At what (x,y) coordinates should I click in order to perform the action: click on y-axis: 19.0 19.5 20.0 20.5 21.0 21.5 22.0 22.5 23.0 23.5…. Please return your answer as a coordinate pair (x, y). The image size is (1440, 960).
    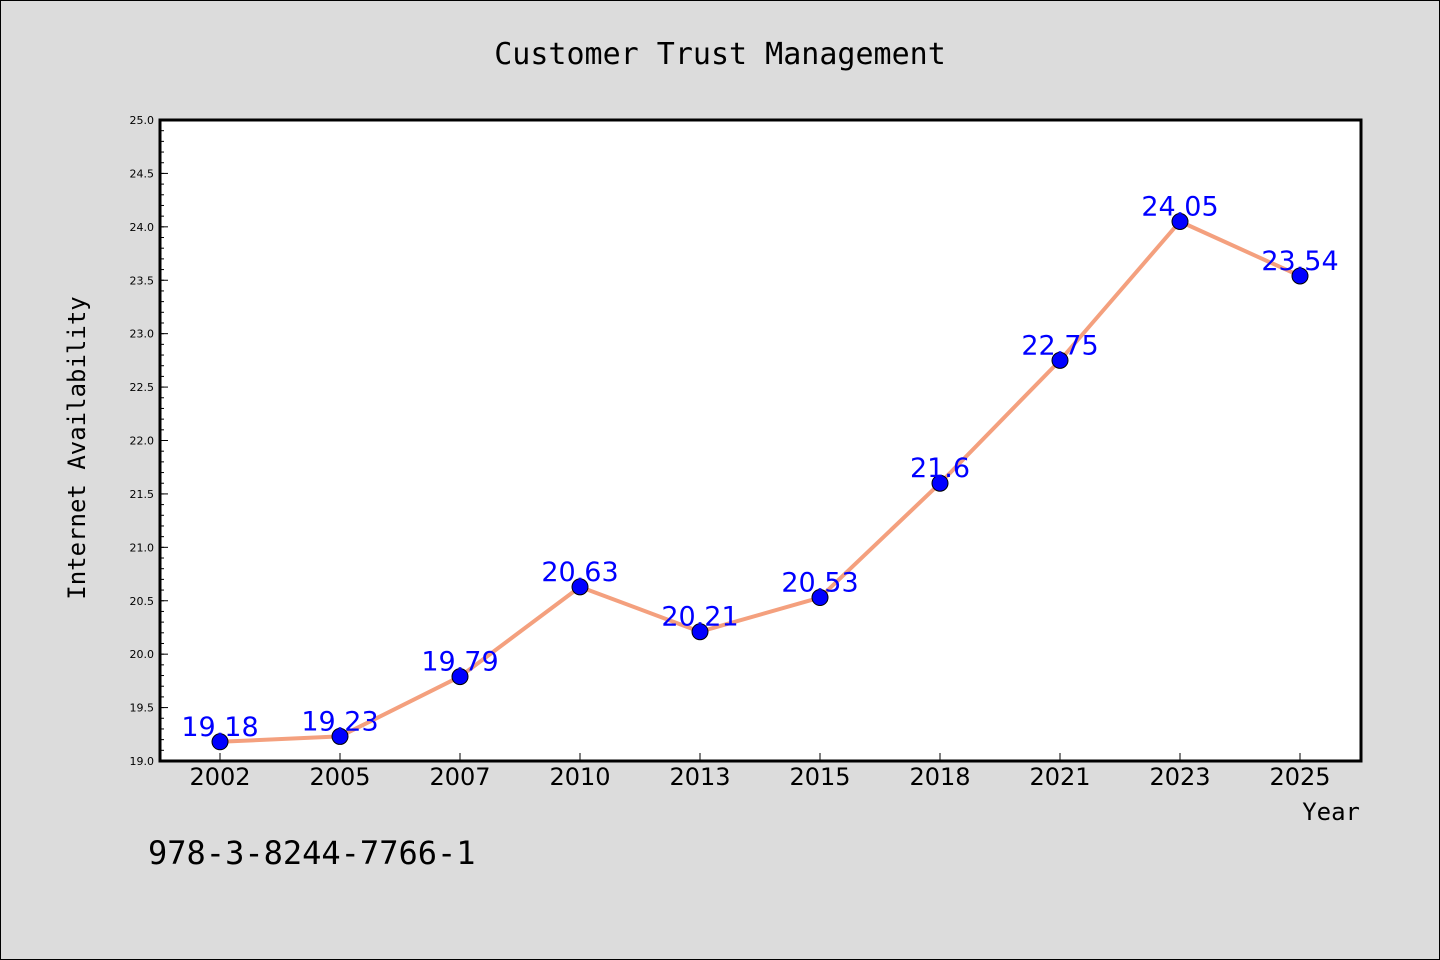
    Looking at the image, I should click on (149, 441).